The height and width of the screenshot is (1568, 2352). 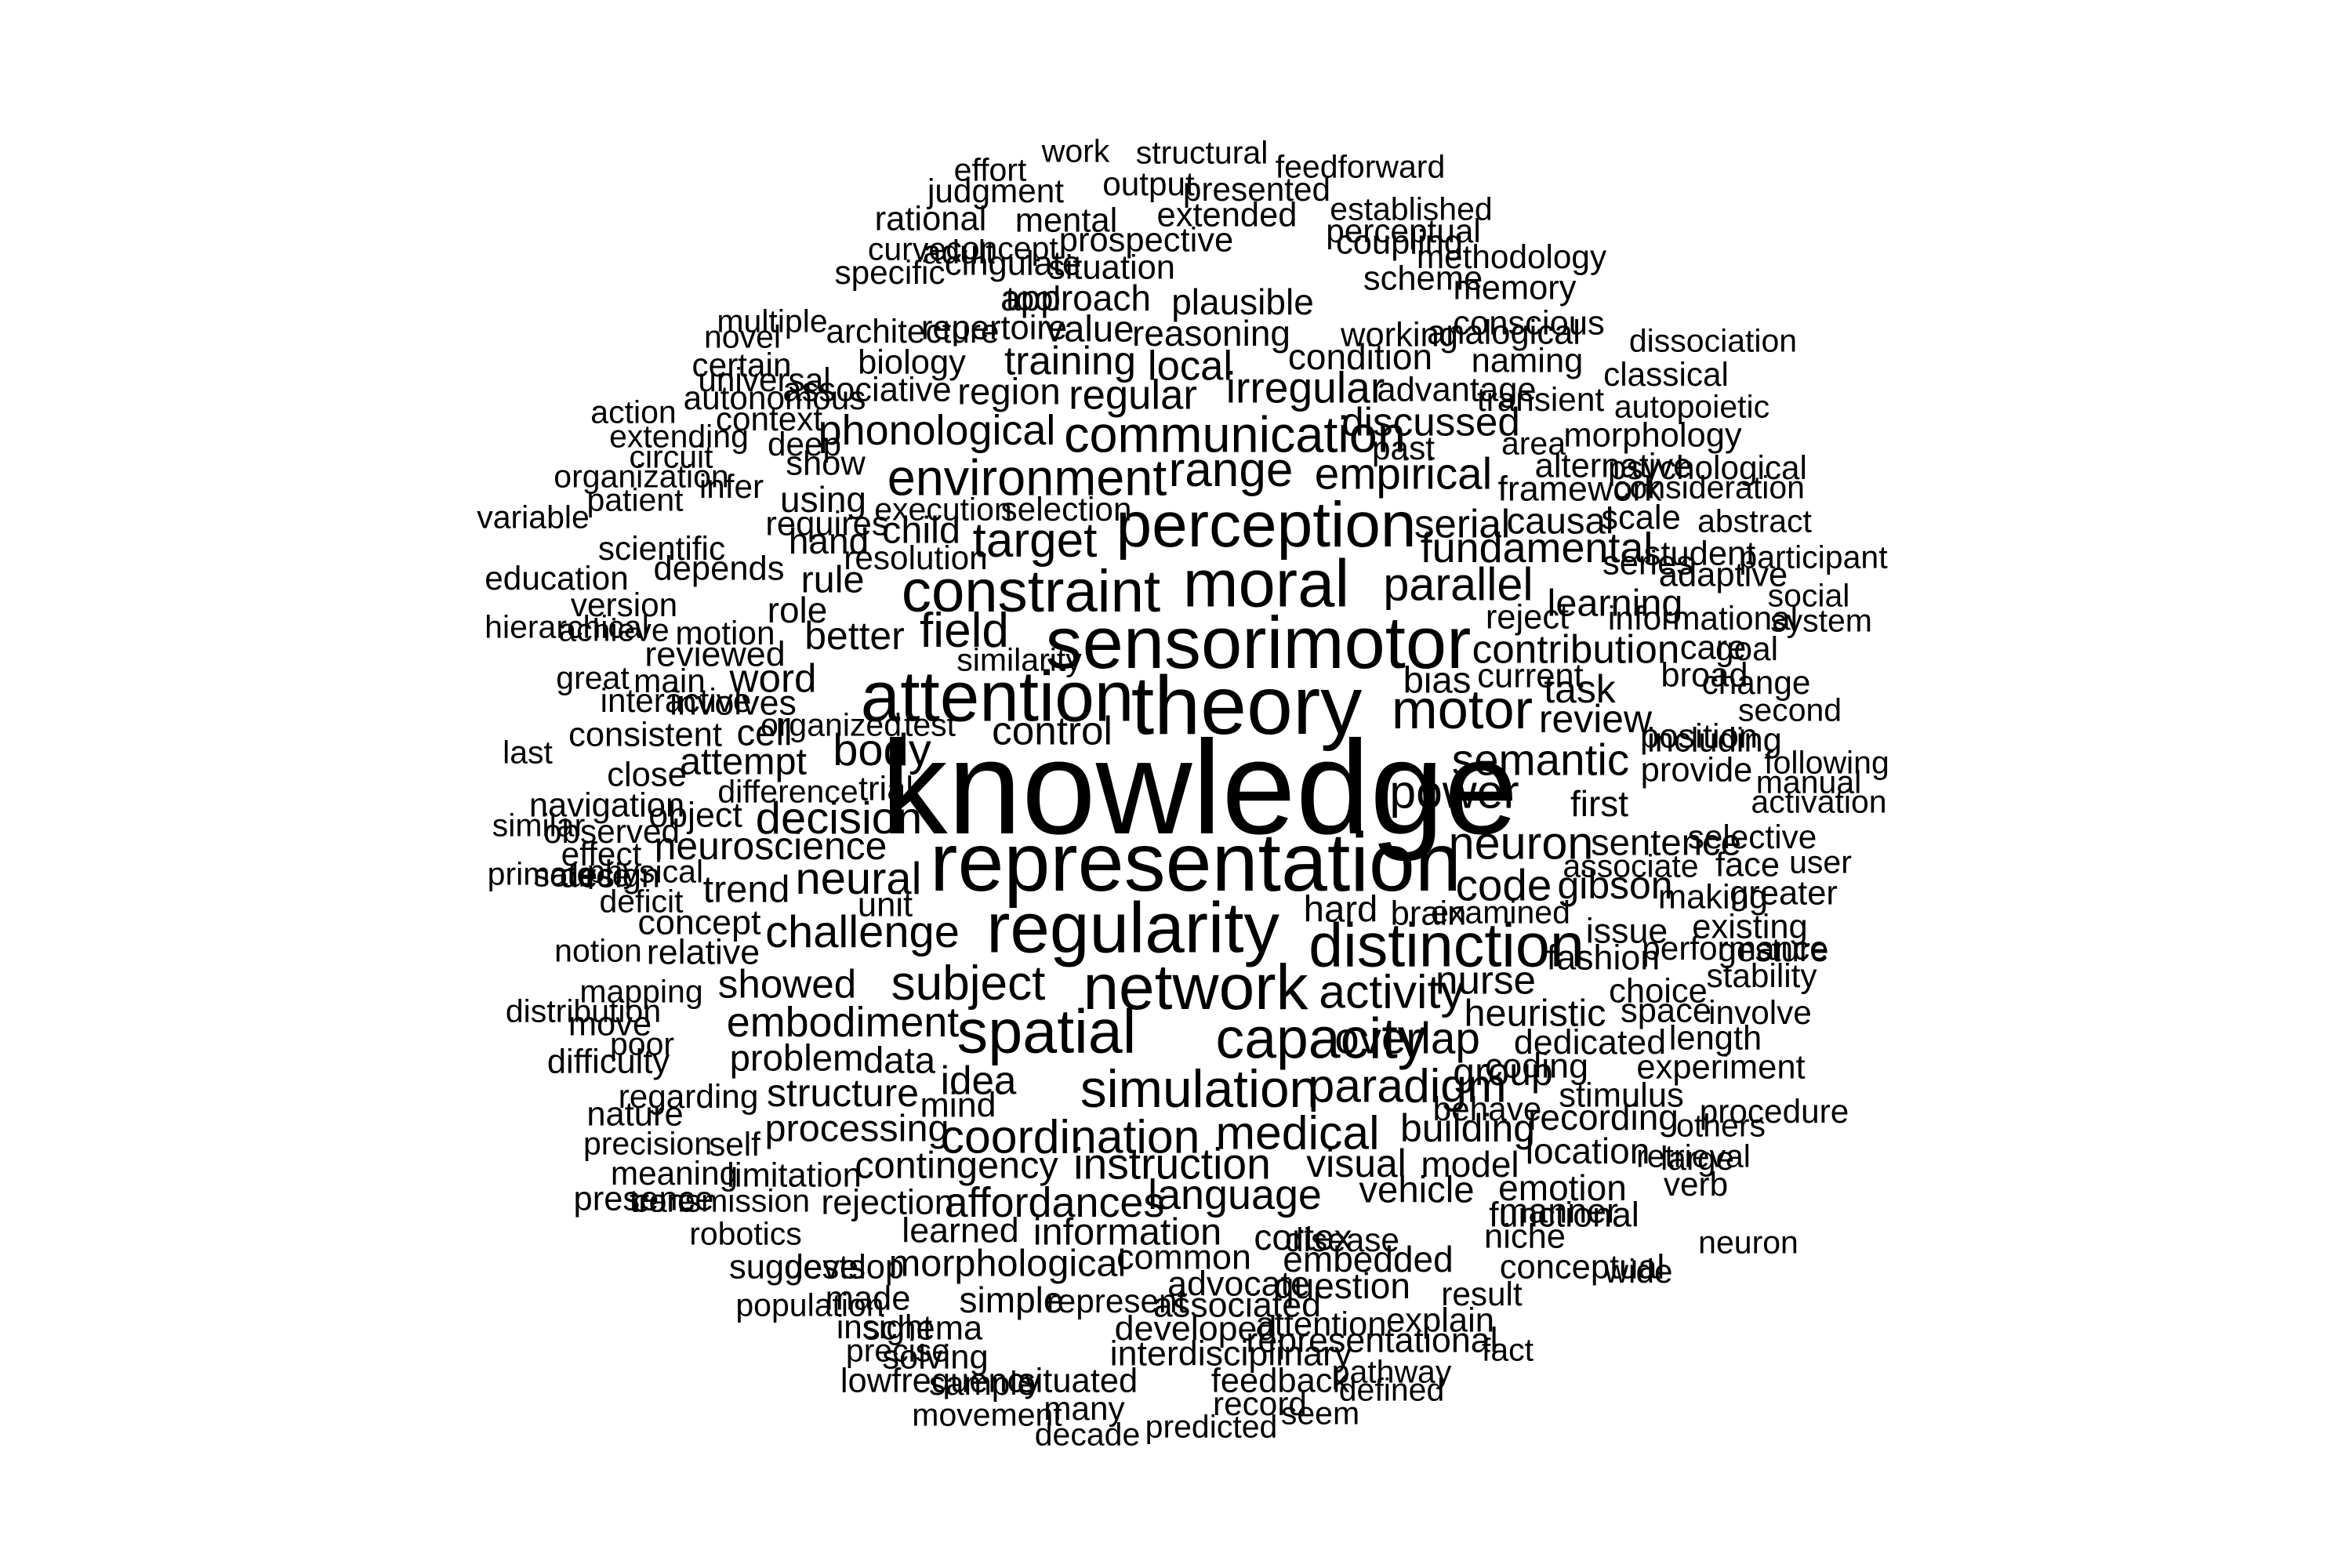 What do you see at coordinates (1211, 1426) in the screenshot?
I see `cloud-word: predicted` at bounding box center [1211, 1426].